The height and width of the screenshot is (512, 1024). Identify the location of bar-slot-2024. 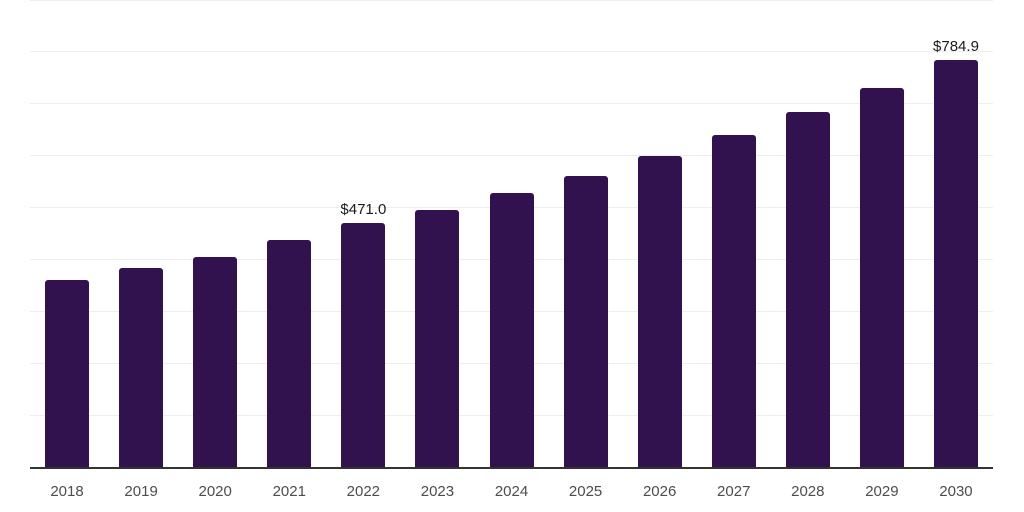
(511, 233).